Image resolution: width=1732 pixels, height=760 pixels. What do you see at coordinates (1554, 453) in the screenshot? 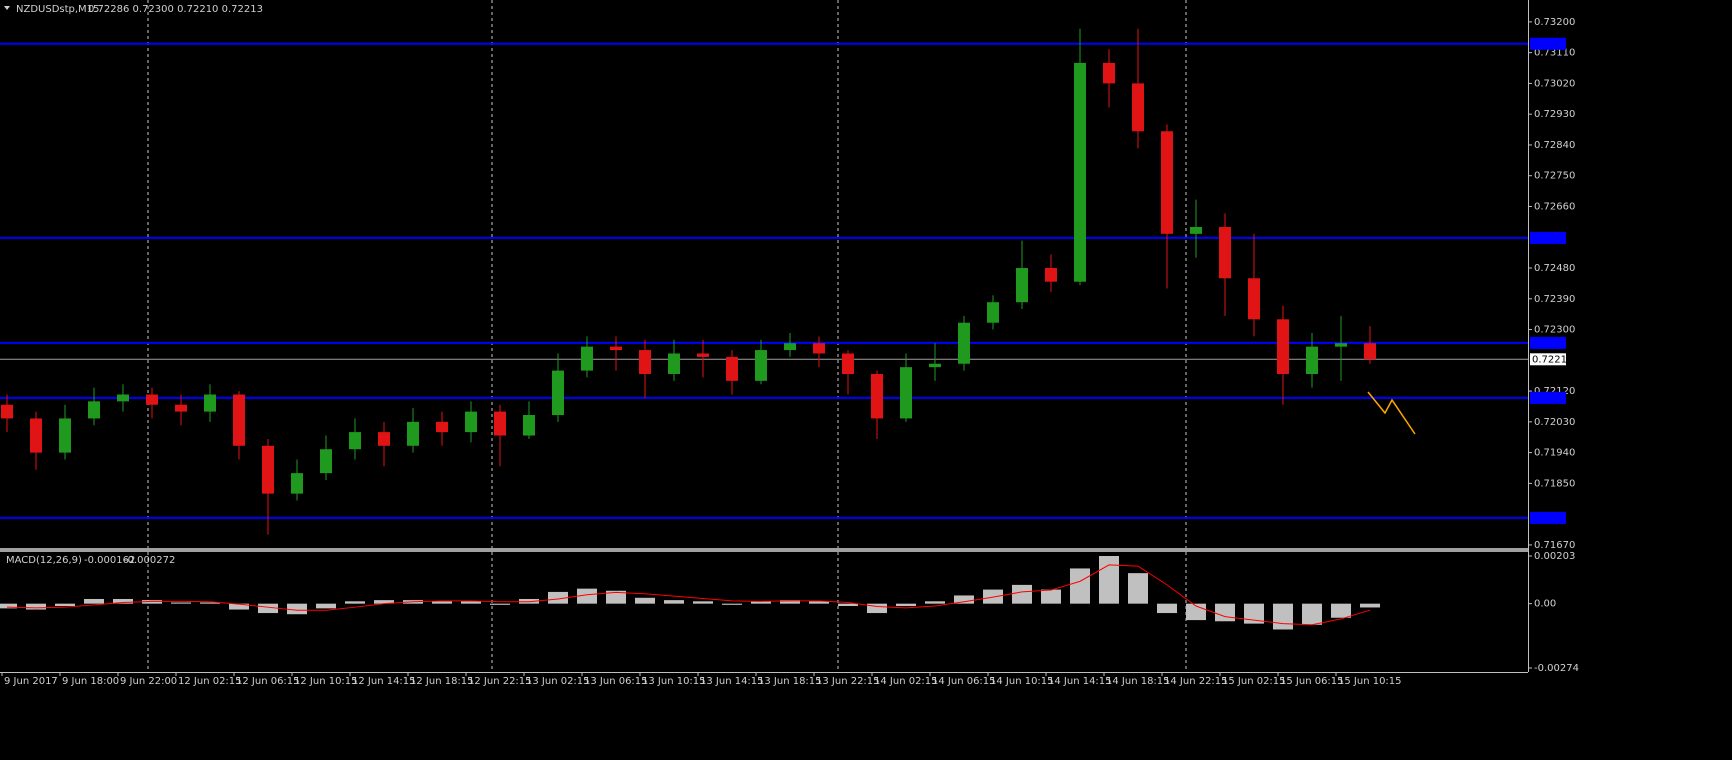
I see `y-tick-label: 0.71940` at bounding box center [1554, 453].